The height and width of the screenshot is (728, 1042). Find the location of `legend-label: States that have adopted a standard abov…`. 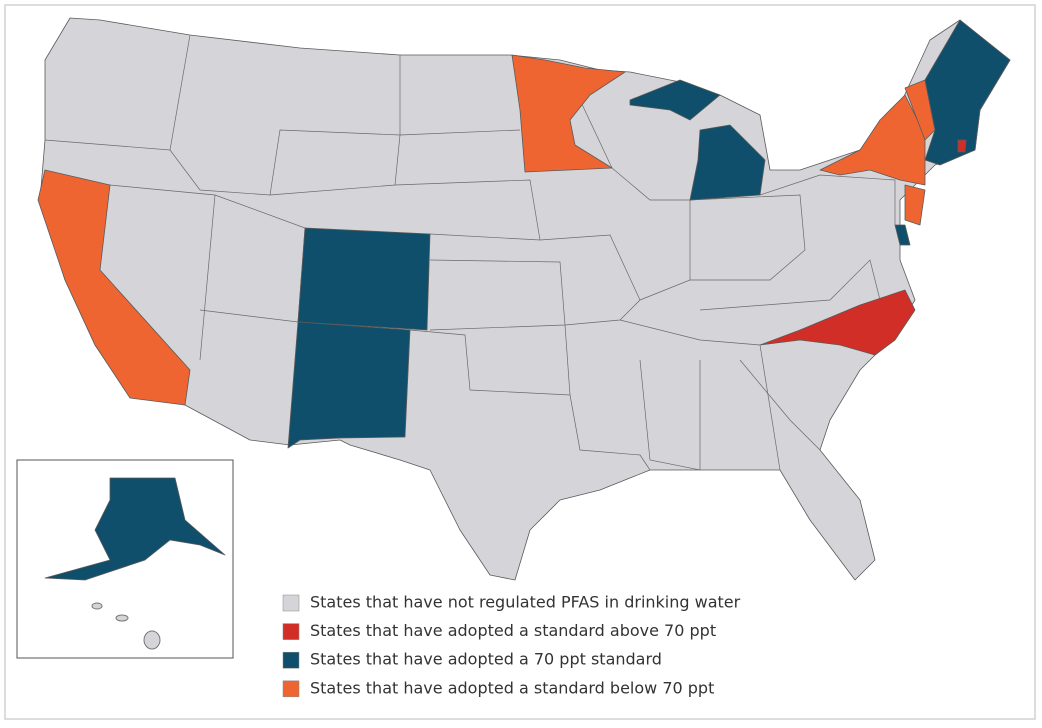

legend-label: States that have adopted a standard abov… is located at coordinates (513, 630).